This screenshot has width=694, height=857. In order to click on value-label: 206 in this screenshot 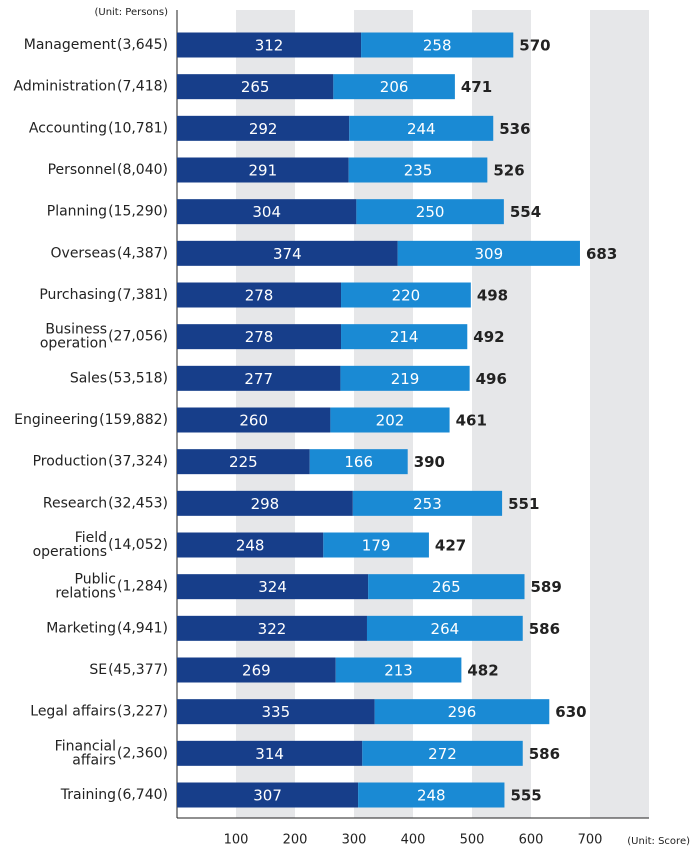, I will do `click(394, 87)`.